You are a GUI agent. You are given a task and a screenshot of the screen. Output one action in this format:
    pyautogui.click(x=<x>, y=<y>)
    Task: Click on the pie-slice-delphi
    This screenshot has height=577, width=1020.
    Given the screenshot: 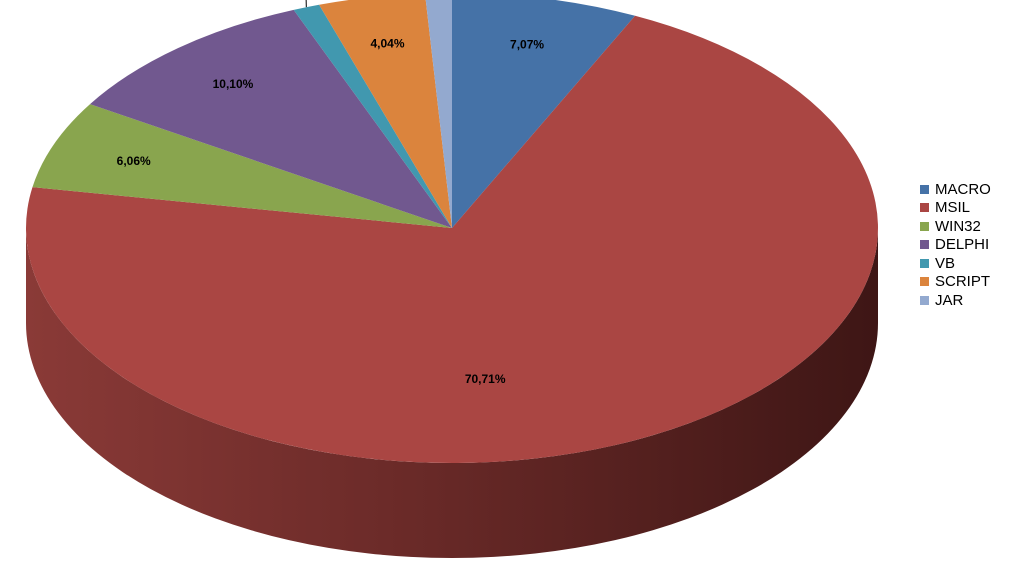 What is the action you would take?
    pyautogui.click(x=271, y=118)
    